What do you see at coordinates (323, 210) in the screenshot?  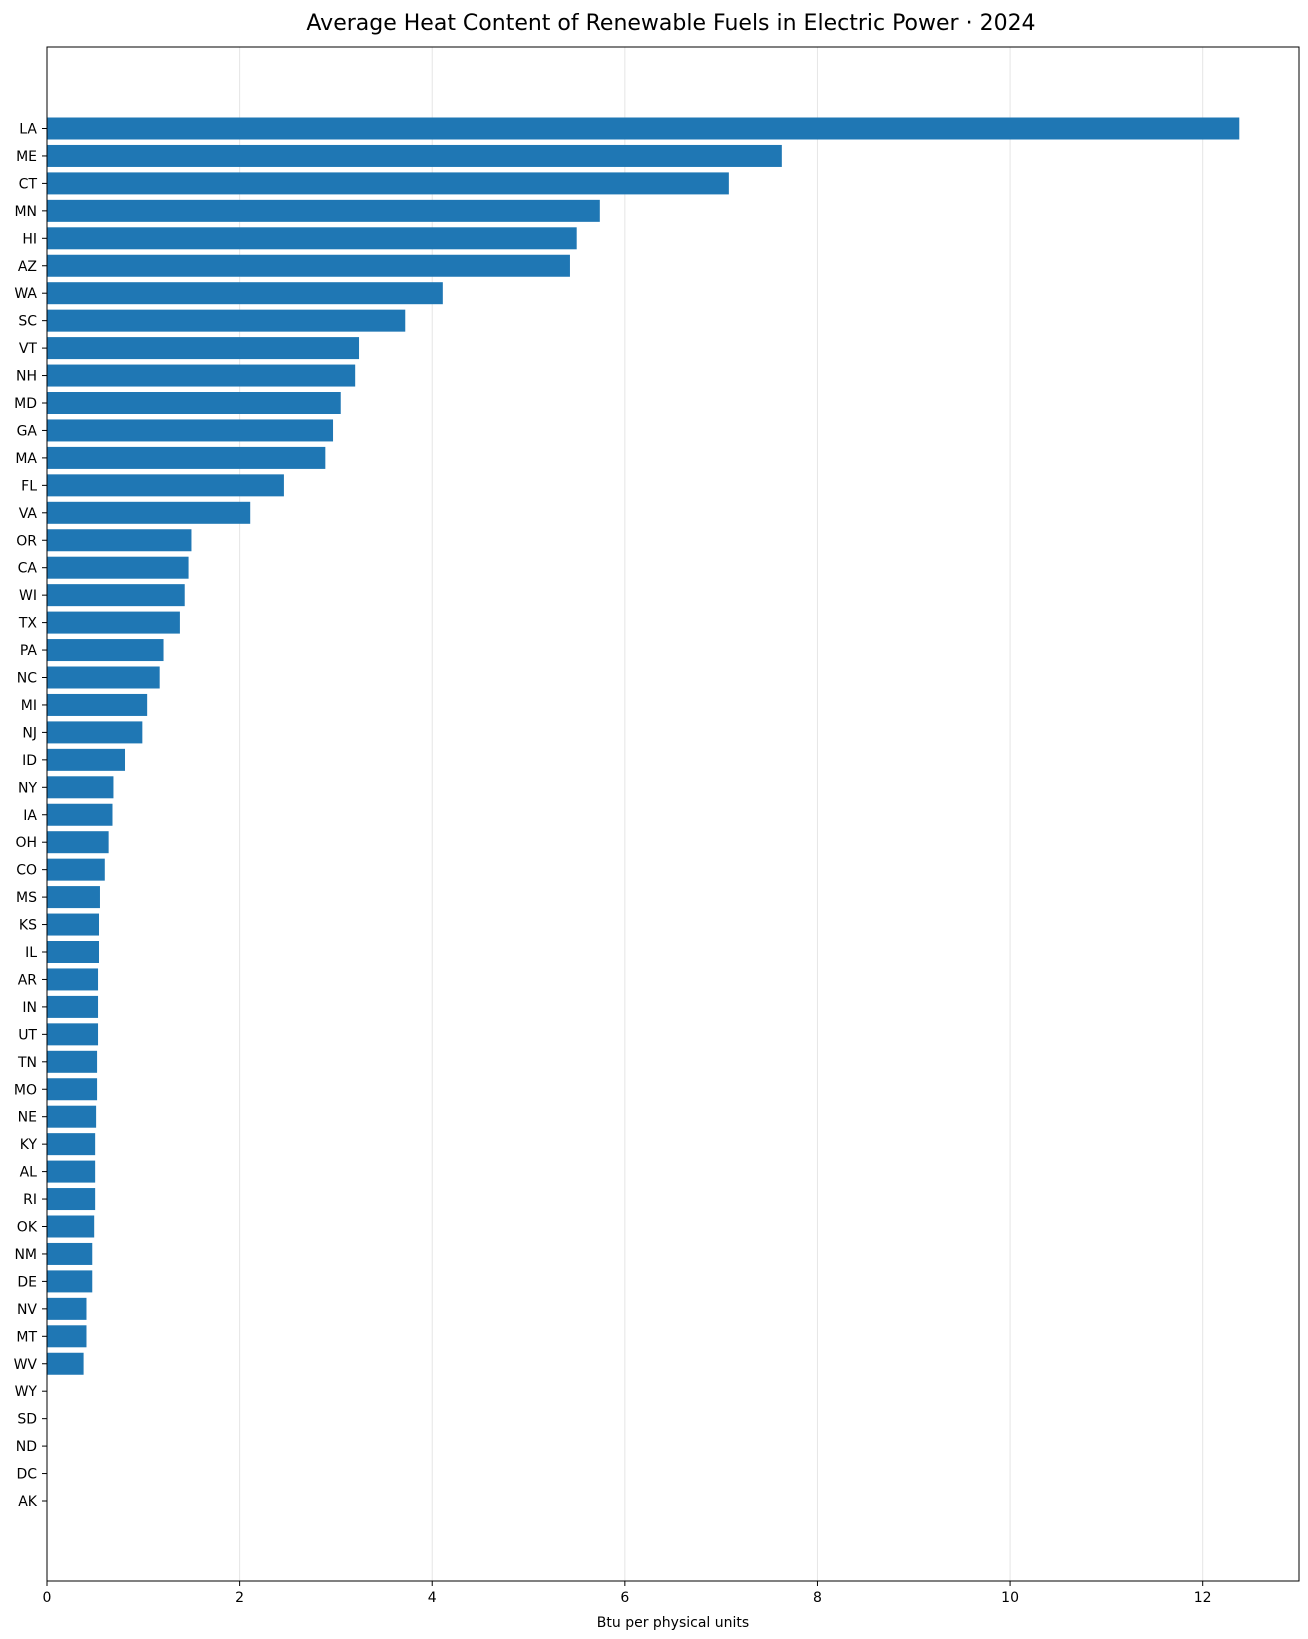 I see `bar-mn` at bounding box center [323, 210].